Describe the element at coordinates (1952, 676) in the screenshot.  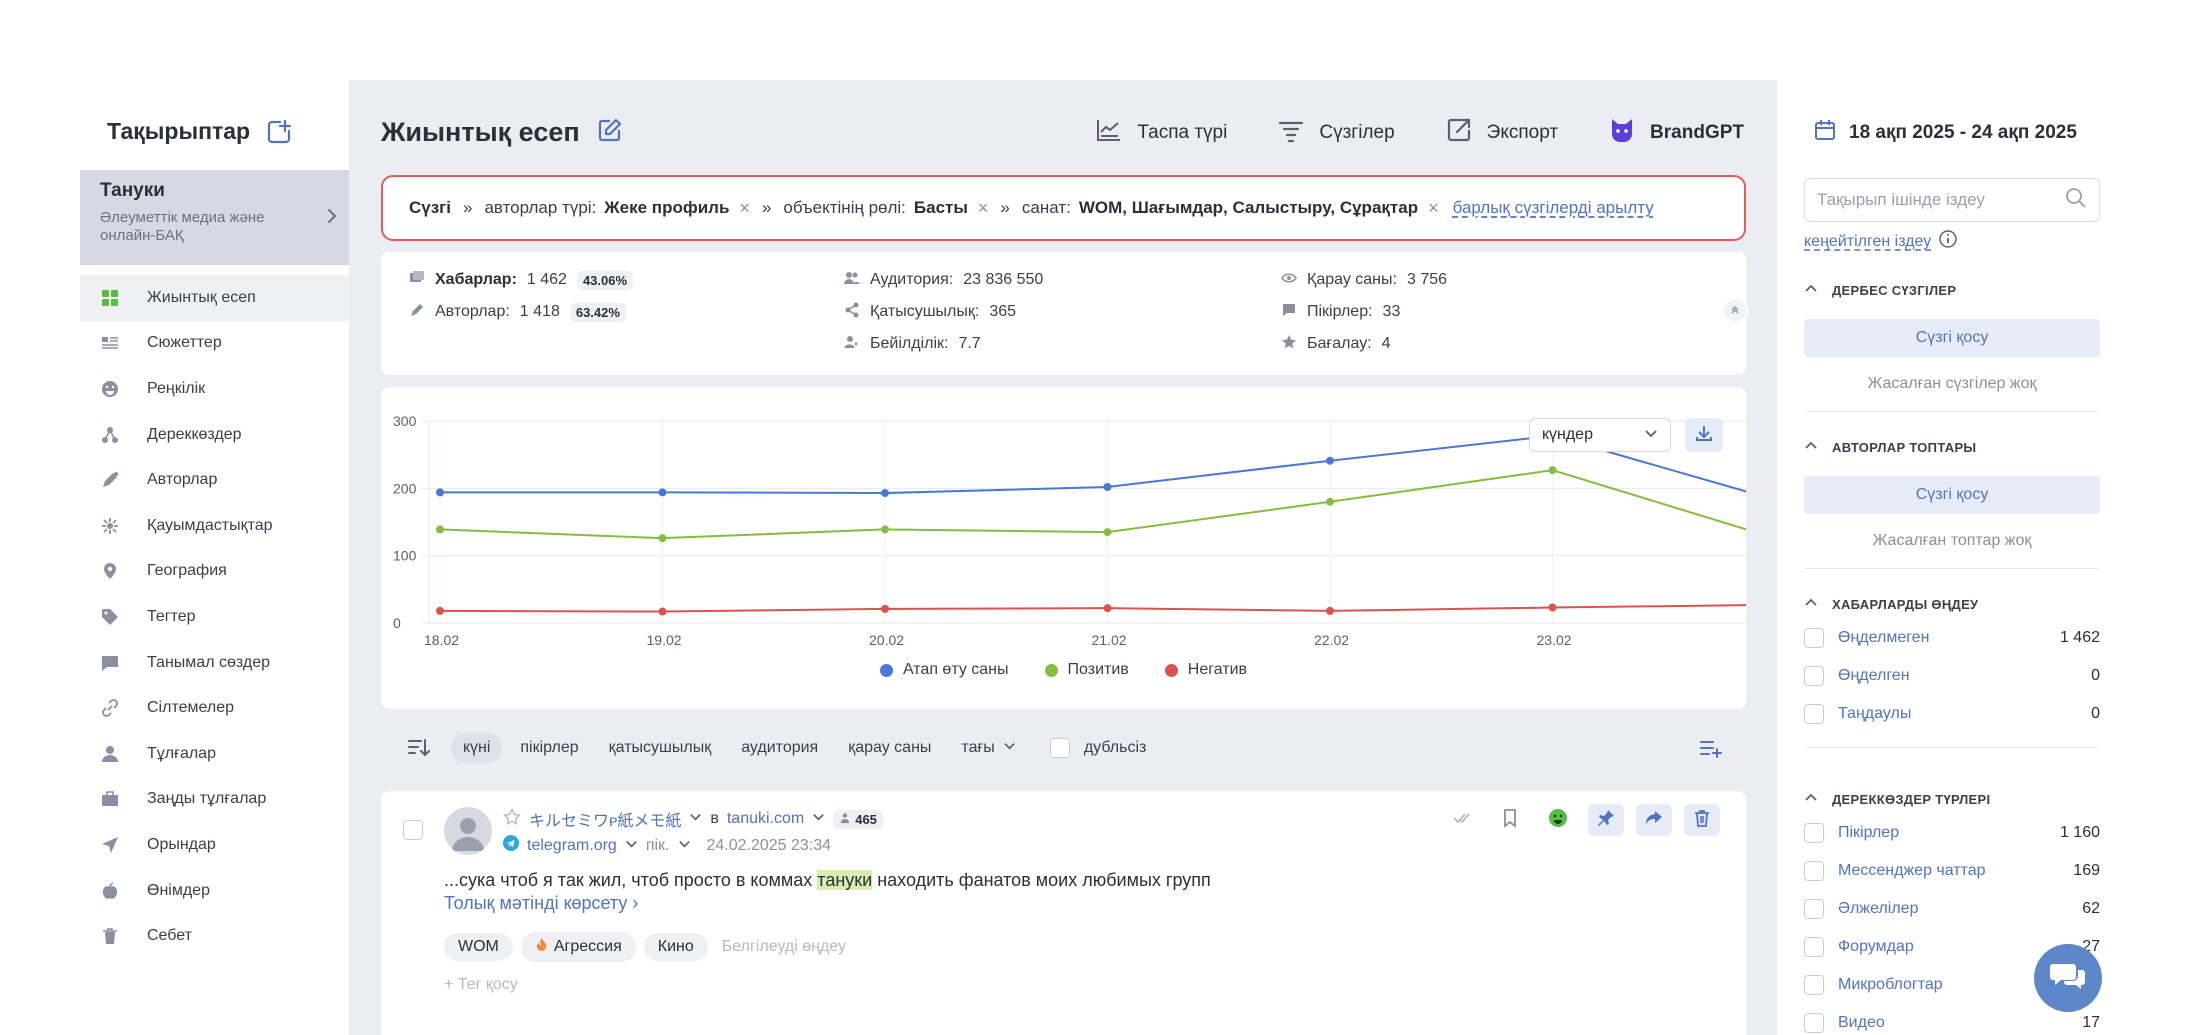
I see `filter-row: Өңделген 0` at that location.